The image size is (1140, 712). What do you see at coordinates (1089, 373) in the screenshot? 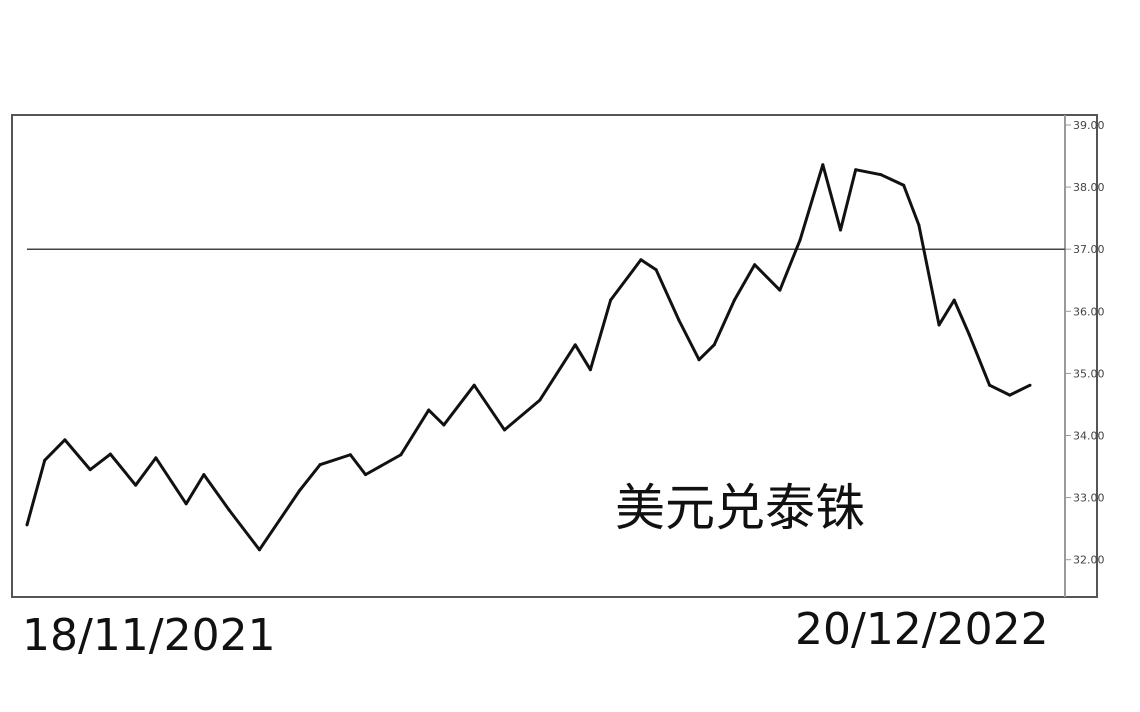
I see `y-tick-label: 35.00` at bounding box center [1089, 373].